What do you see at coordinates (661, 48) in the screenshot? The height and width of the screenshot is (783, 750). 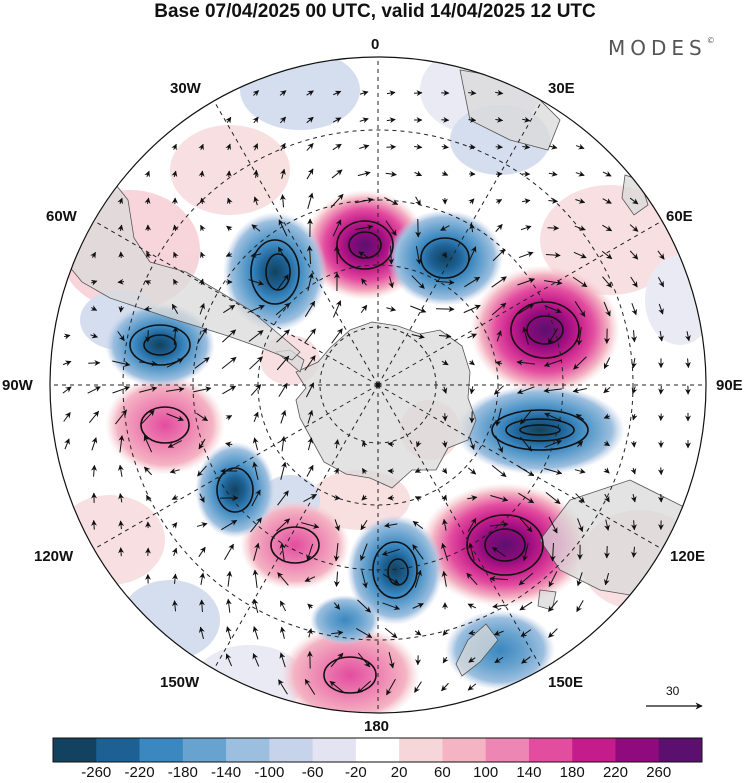 I see `brand-logo: MODES©` at bounding box center [661, 48].